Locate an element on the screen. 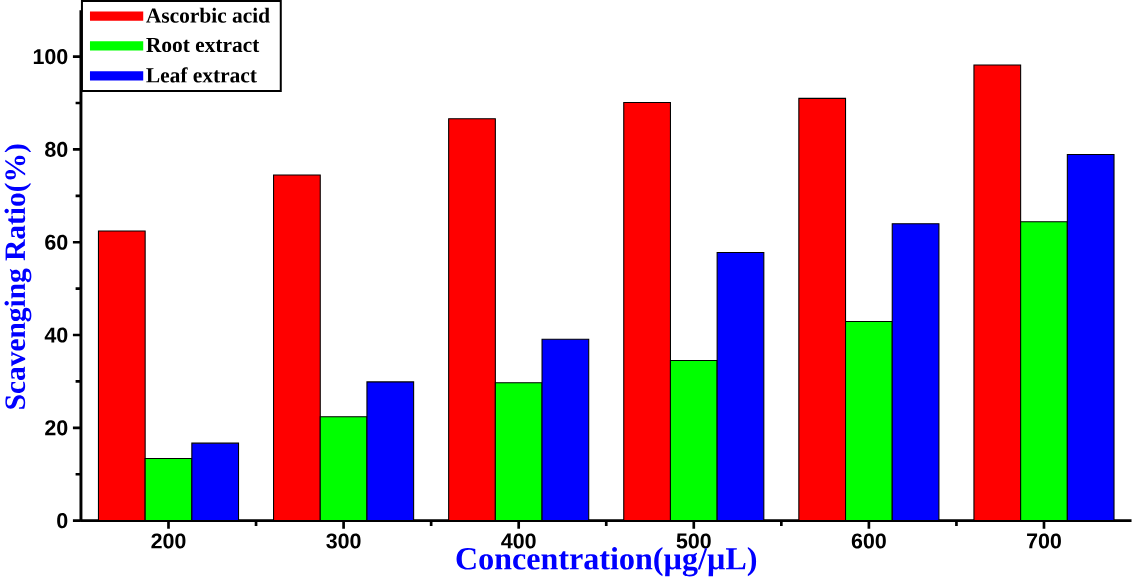 This screenshot has width=1133, height=581. legend-label: Root extract is located at coordinates (203, 45).